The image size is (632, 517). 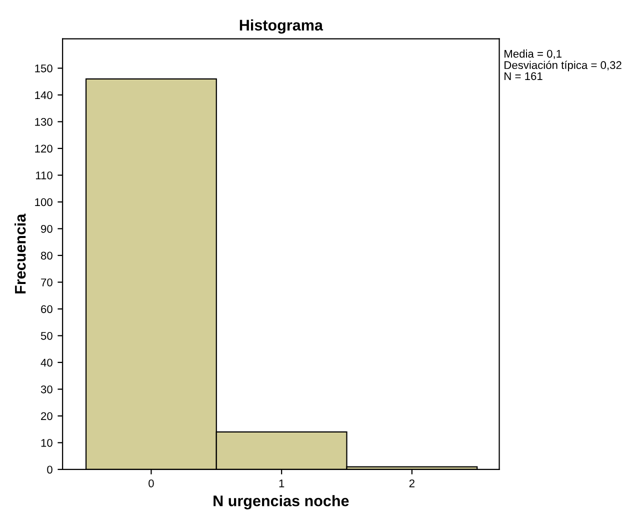 What do you see at coordinates (523, 76) in the screenshot?
I see `text: N = 161` at bounding box center [523, 76].